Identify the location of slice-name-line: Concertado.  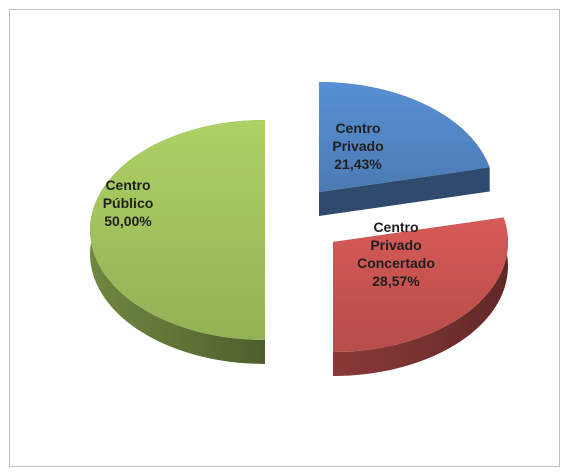
(396, 263).